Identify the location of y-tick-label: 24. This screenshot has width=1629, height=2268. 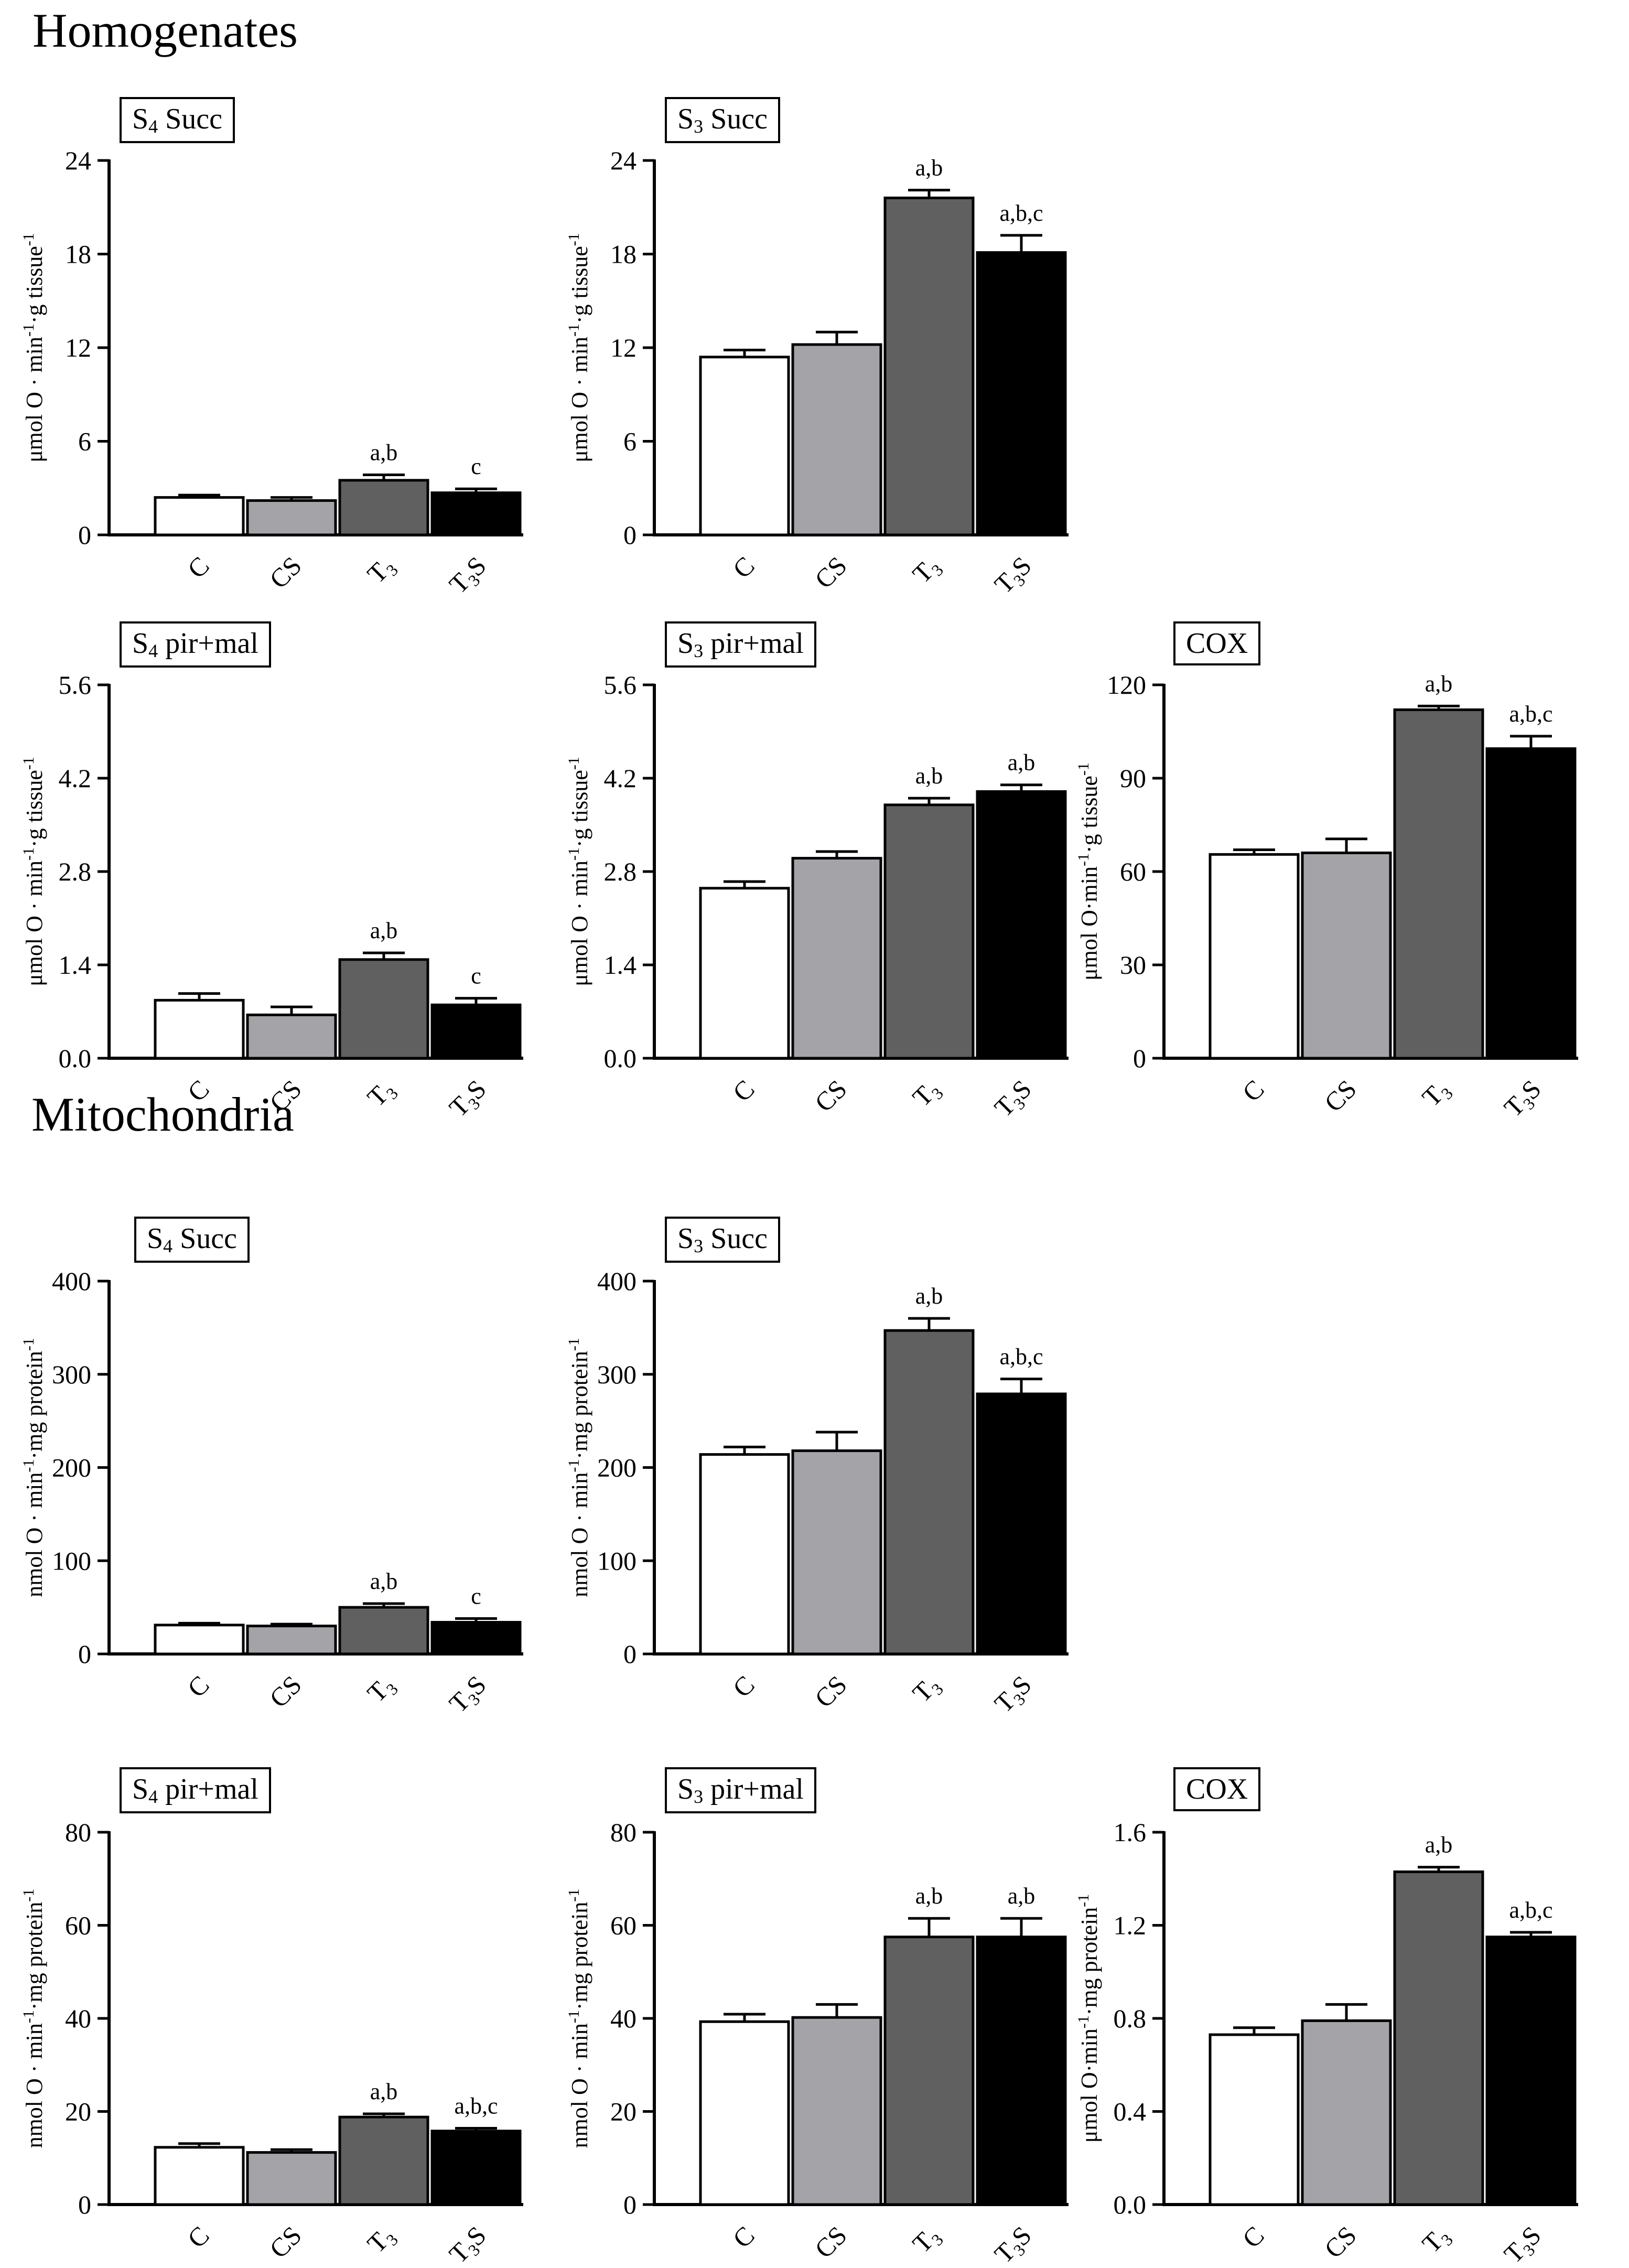
(78, 160).